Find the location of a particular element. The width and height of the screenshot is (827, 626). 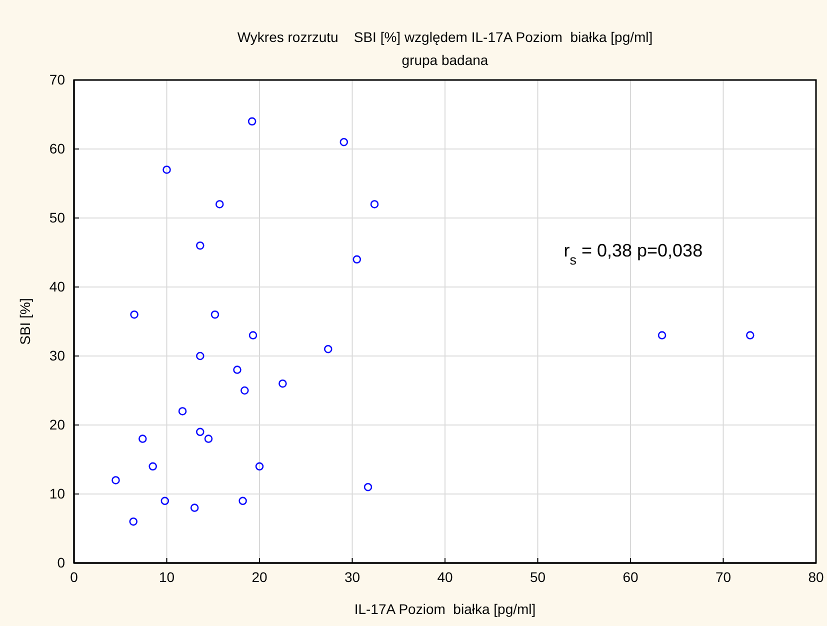

y-tick-label: 20 is located at coordinates (57, 424).